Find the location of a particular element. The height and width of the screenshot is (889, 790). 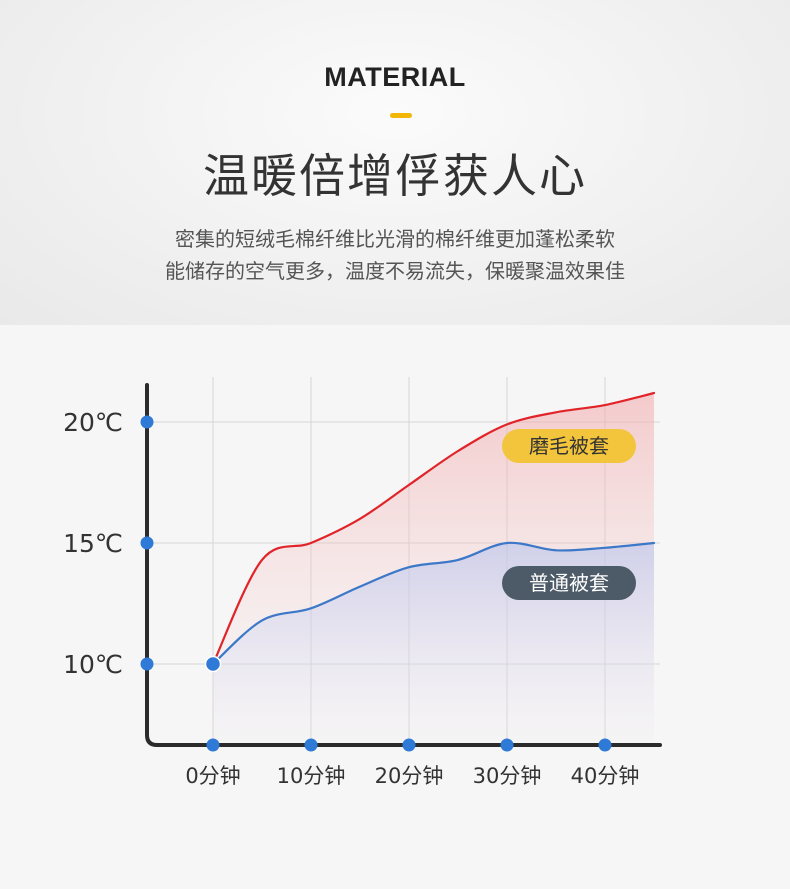

x-tick-label-2: 20分钟 is located at coordinates (409, 776).